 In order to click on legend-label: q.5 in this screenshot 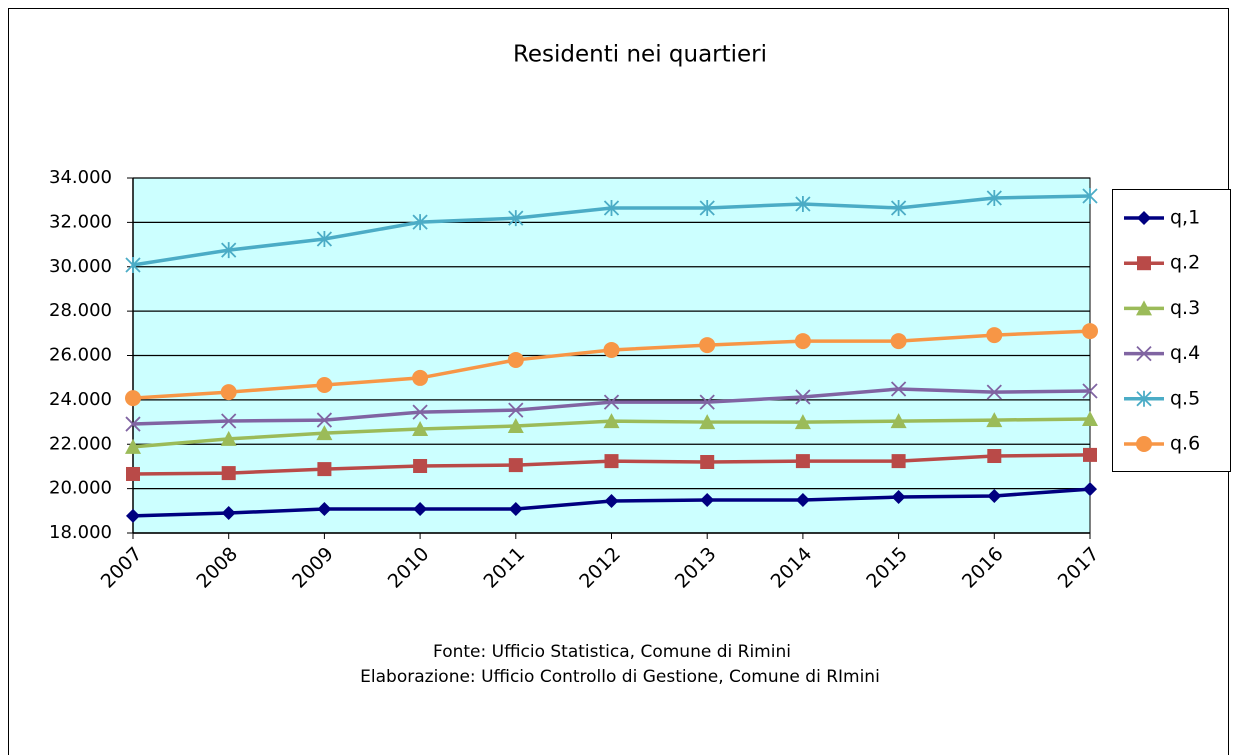, I will do `click(1185, 398)`.